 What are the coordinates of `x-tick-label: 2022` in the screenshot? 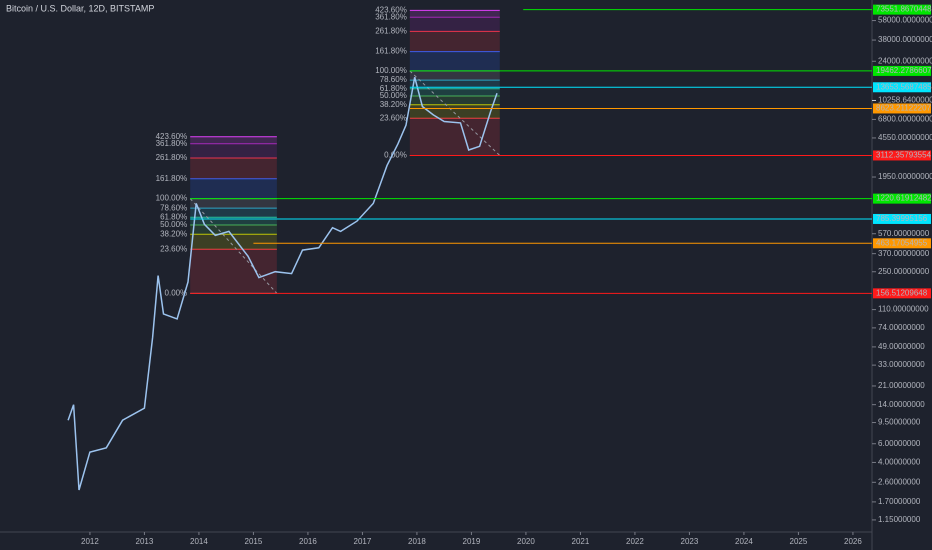 It's located at (635, 541).